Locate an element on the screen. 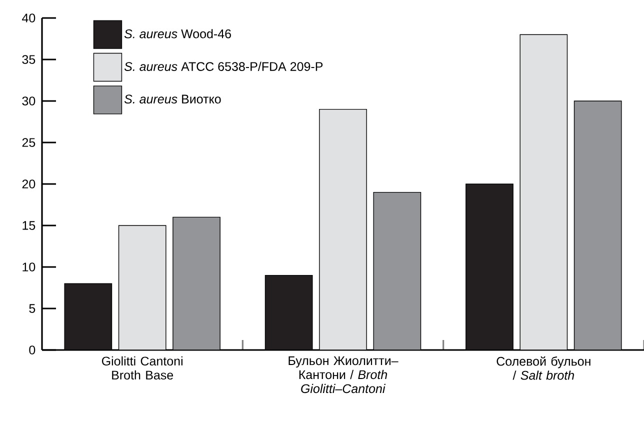  y-tick-label: 30 is located at coordinates (29, 101).